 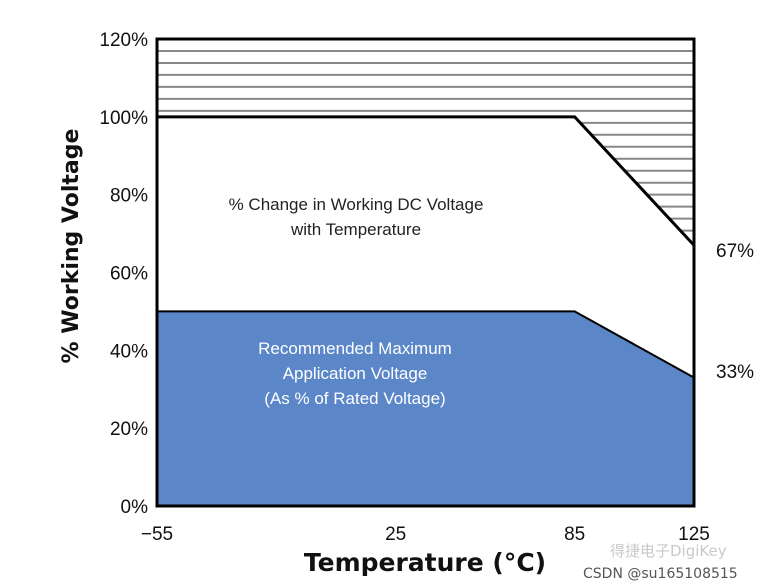 I want to click on y-tick-label: 100%, so click(x=123, y=118).